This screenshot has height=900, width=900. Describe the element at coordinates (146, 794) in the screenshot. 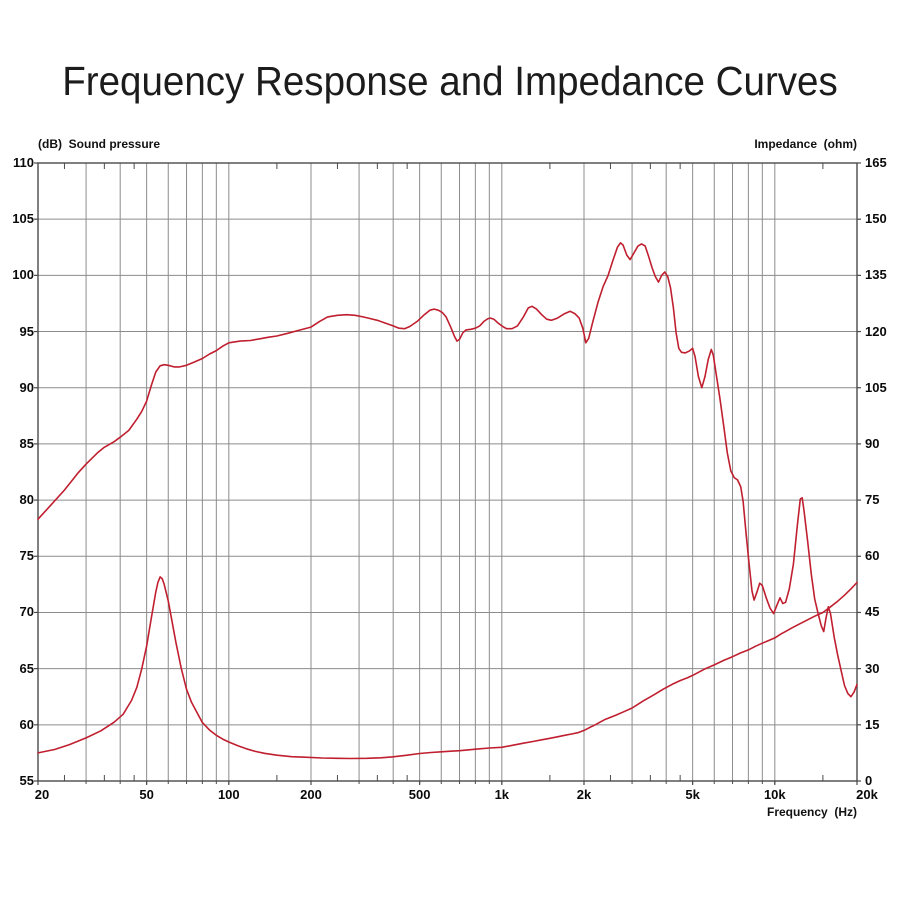

I see `x-tick-label: 50` at that location.